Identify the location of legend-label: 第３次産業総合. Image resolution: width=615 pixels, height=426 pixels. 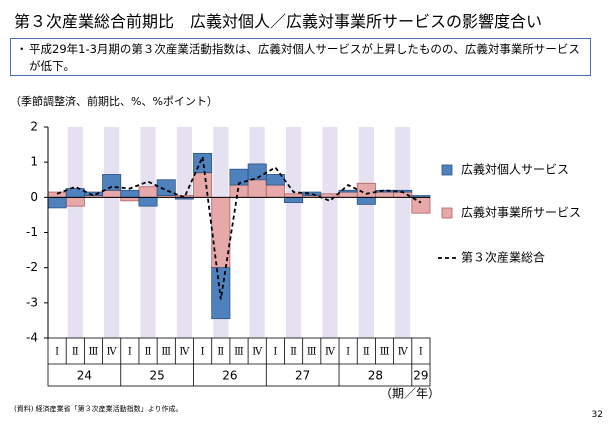
(503, 257).